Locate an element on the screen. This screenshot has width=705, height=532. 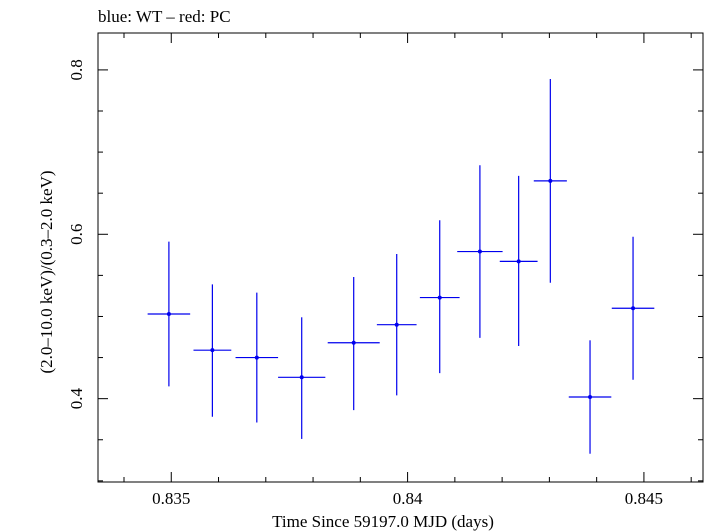
y-axis-tick-labels: 0.4 0.6 0.8 is located at coordinates (76, 234).